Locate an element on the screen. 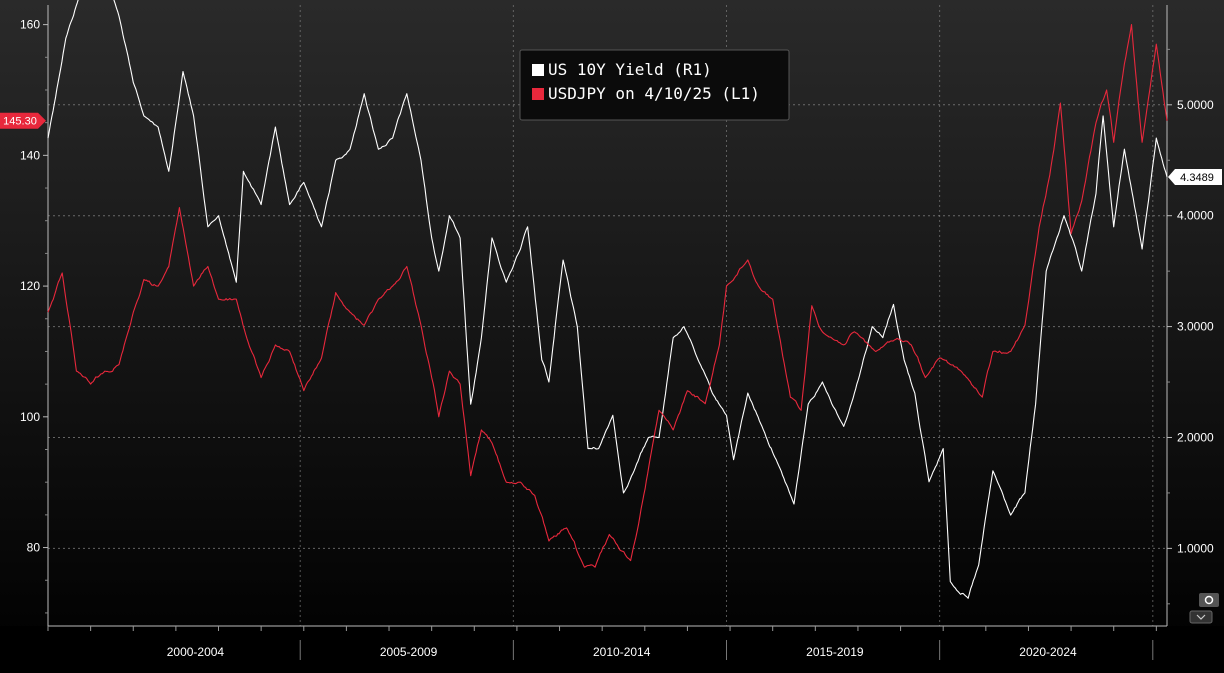  gear-icon is located at coordinates (1209, 600).